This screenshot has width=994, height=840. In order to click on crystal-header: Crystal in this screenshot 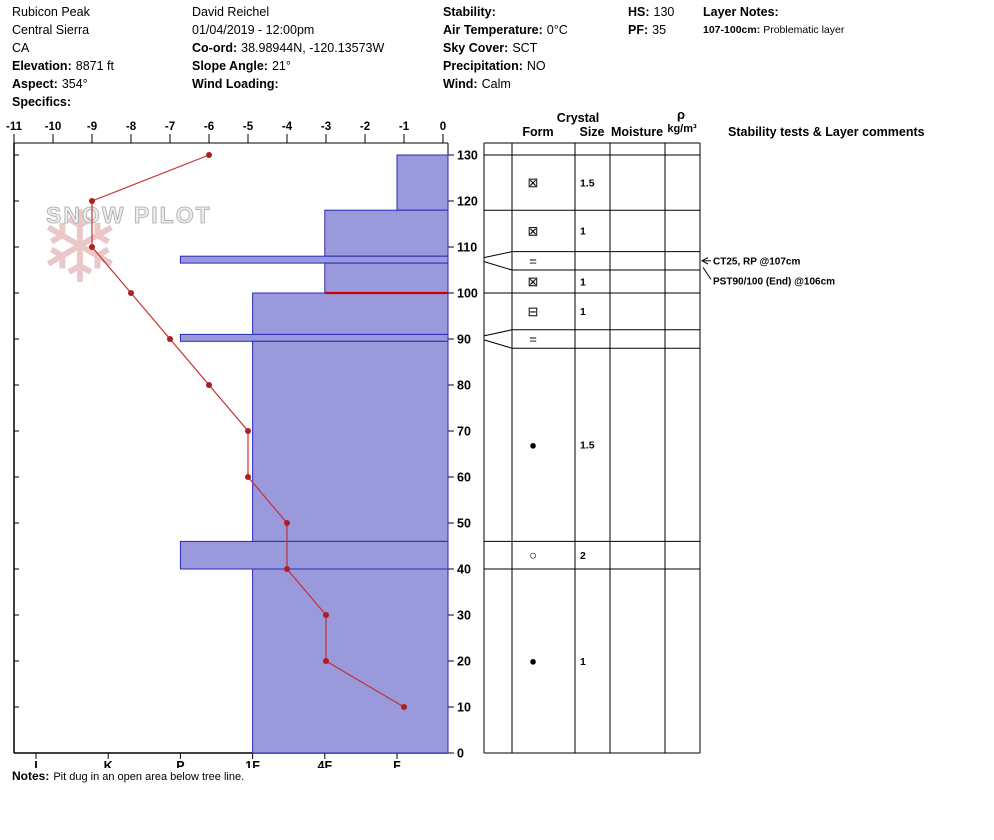, I will do `click(578, 118)`.